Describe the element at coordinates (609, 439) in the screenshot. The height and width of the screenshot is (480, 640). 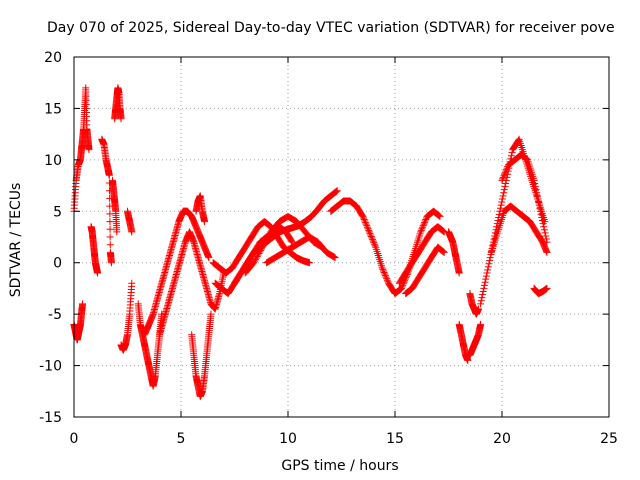
I see `x-tick-label: 25` at that location.